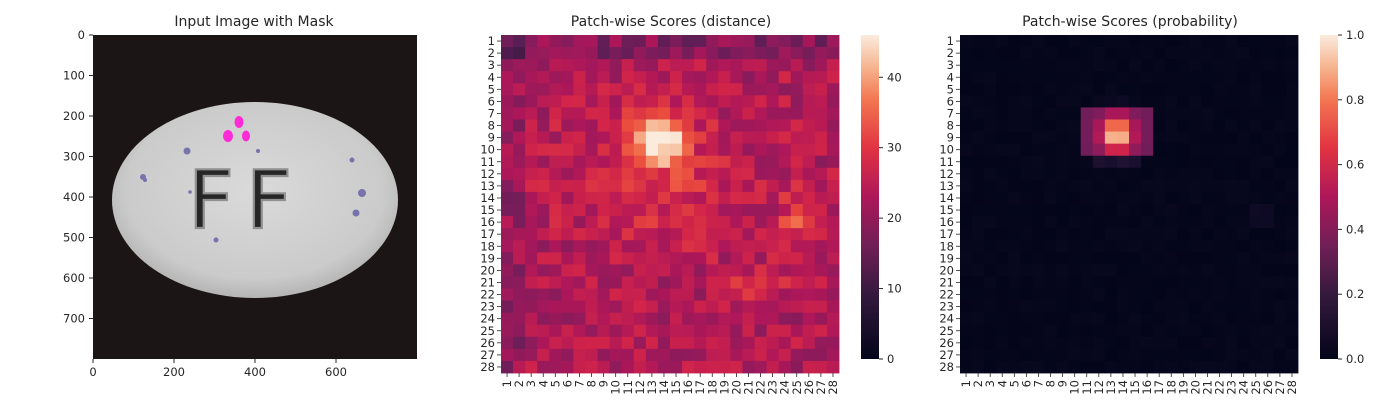  I want to click on row-tick-label: 23, so click(487, 307).